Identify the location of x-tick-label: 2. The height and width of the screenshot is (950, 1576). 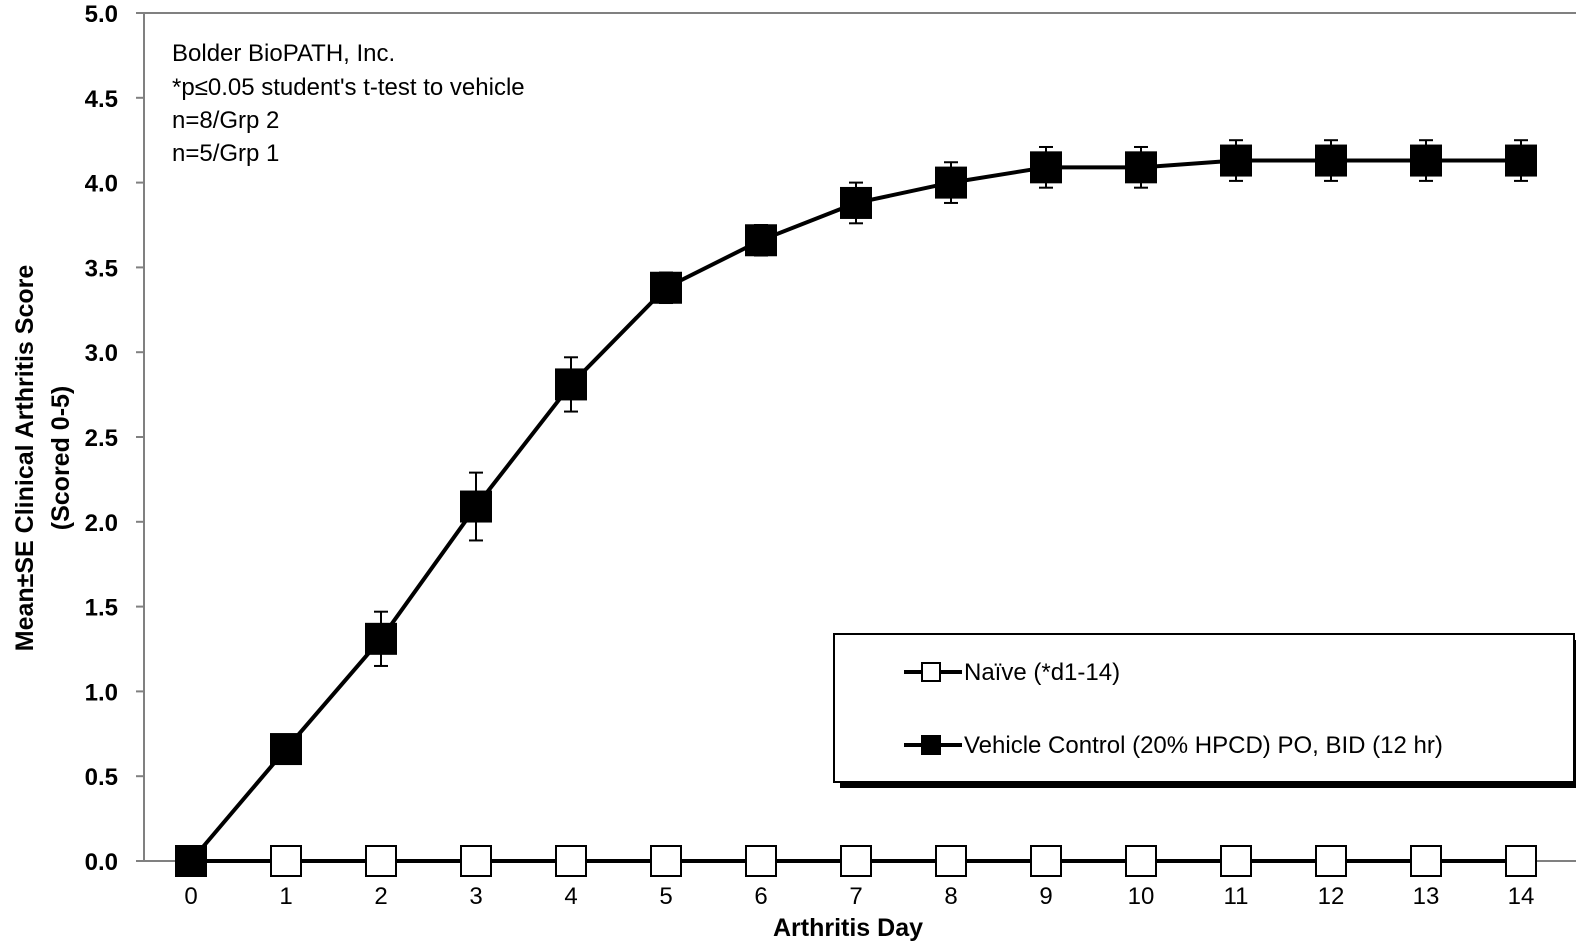
(380, 896).